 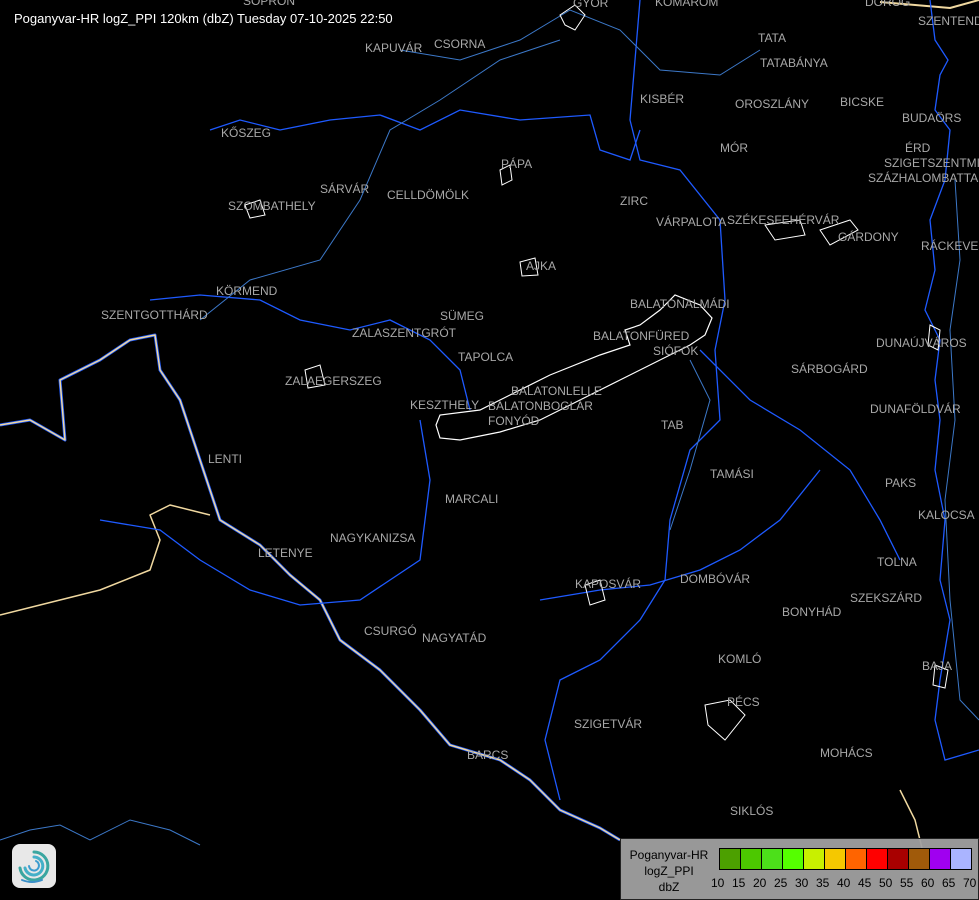 What do you see at coordinates (932, 118) in the screenshot?
I see `city-label: BUDAÖRS` at bounding box center [932, 118].